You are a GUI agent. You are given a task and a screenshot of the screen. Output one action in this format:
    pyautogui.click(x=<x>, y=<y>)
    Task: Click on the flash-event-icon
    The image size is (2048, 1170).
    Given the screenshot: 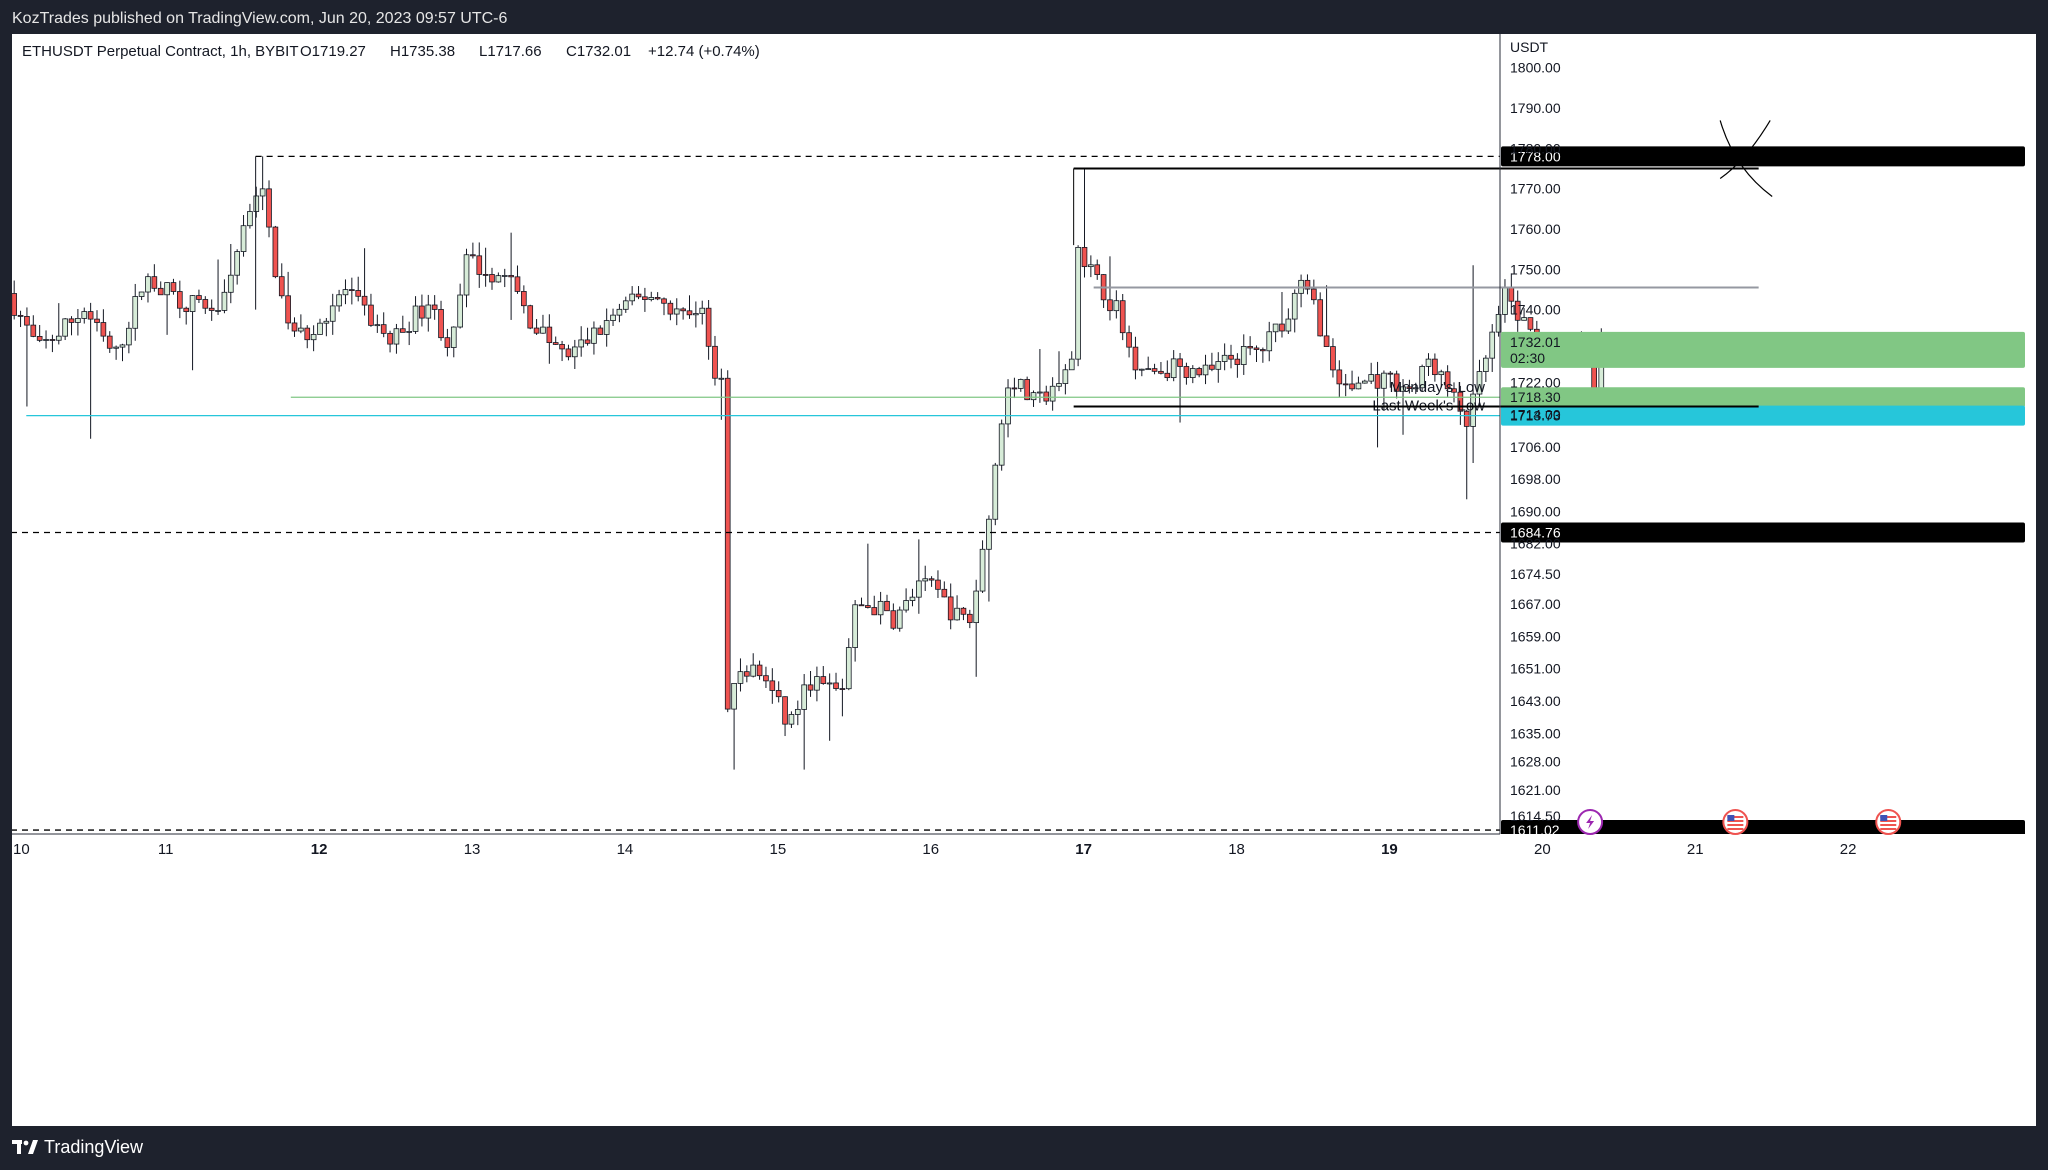 What is the action you would take?
    pyautogui.click(x=1590, y=822)
    